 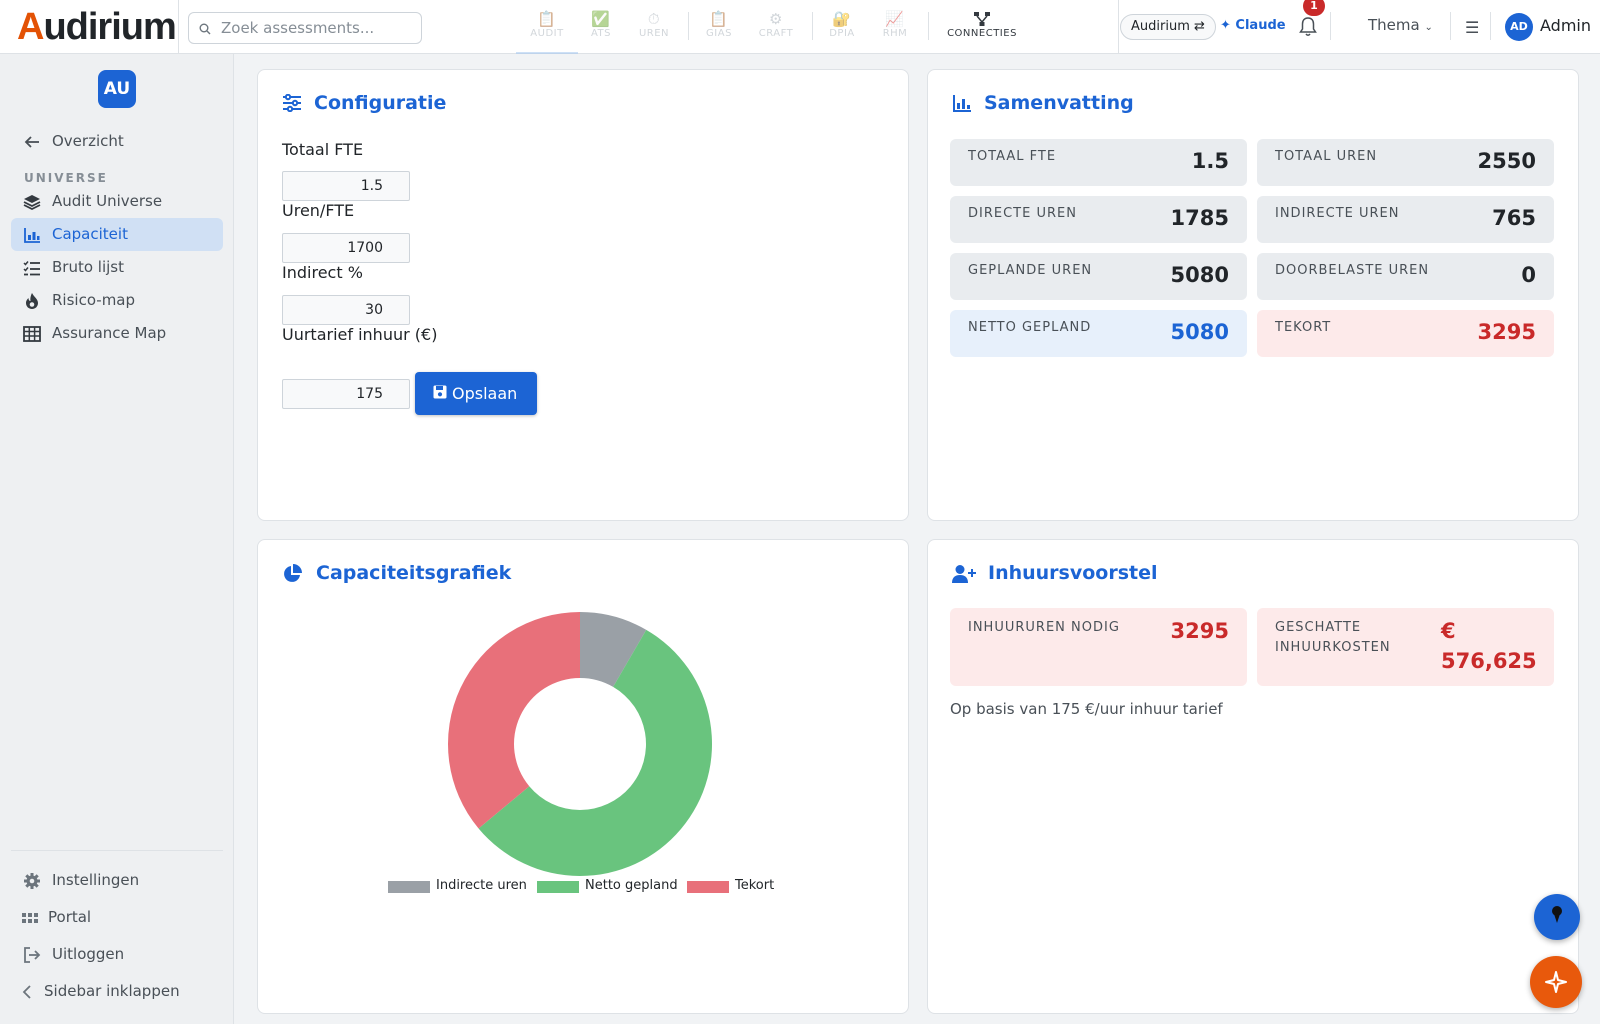 I want to click on sidebar-item-bruto-lijst: Bruto lijst, so click(x=117, y=267).